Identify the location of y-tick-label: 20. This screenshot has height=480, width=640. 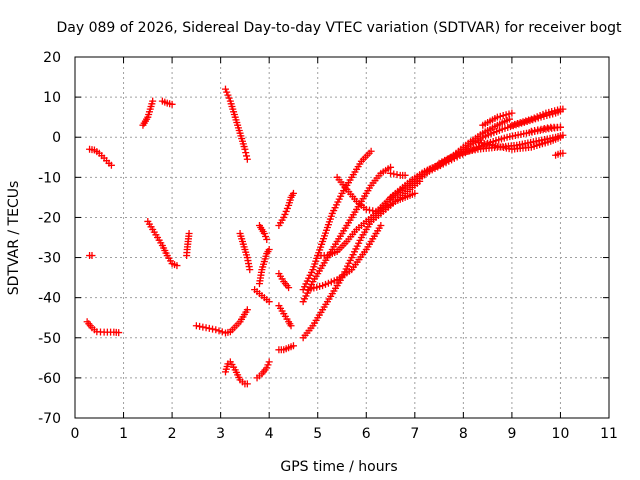
(52, 58).